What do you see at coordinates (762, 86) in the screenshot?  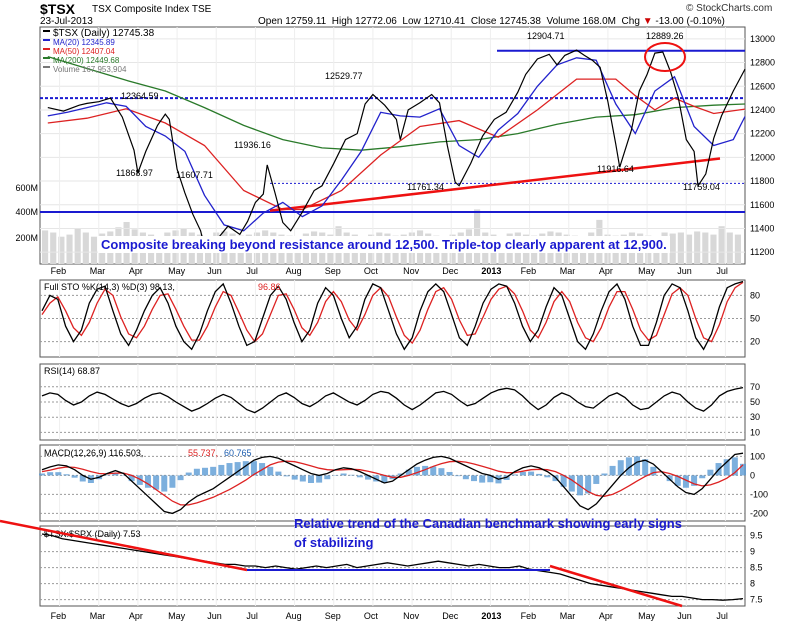 I see `price-tick-label: 12600` at bounding box center [762, 86].